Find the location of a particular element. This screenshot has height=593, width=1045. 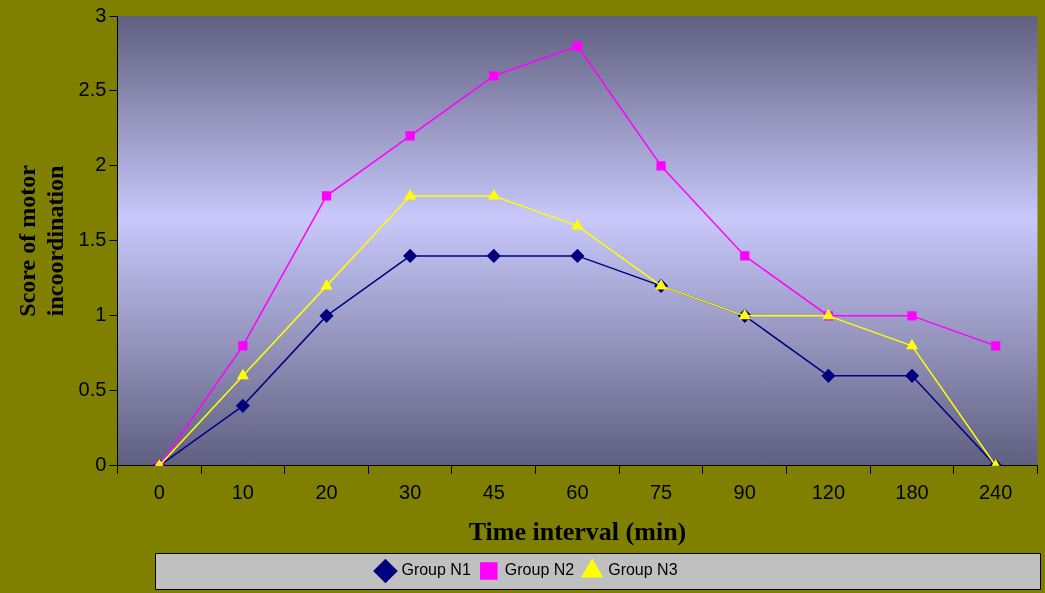

y-tick-label: 3 is located at coordinates (101, 14).